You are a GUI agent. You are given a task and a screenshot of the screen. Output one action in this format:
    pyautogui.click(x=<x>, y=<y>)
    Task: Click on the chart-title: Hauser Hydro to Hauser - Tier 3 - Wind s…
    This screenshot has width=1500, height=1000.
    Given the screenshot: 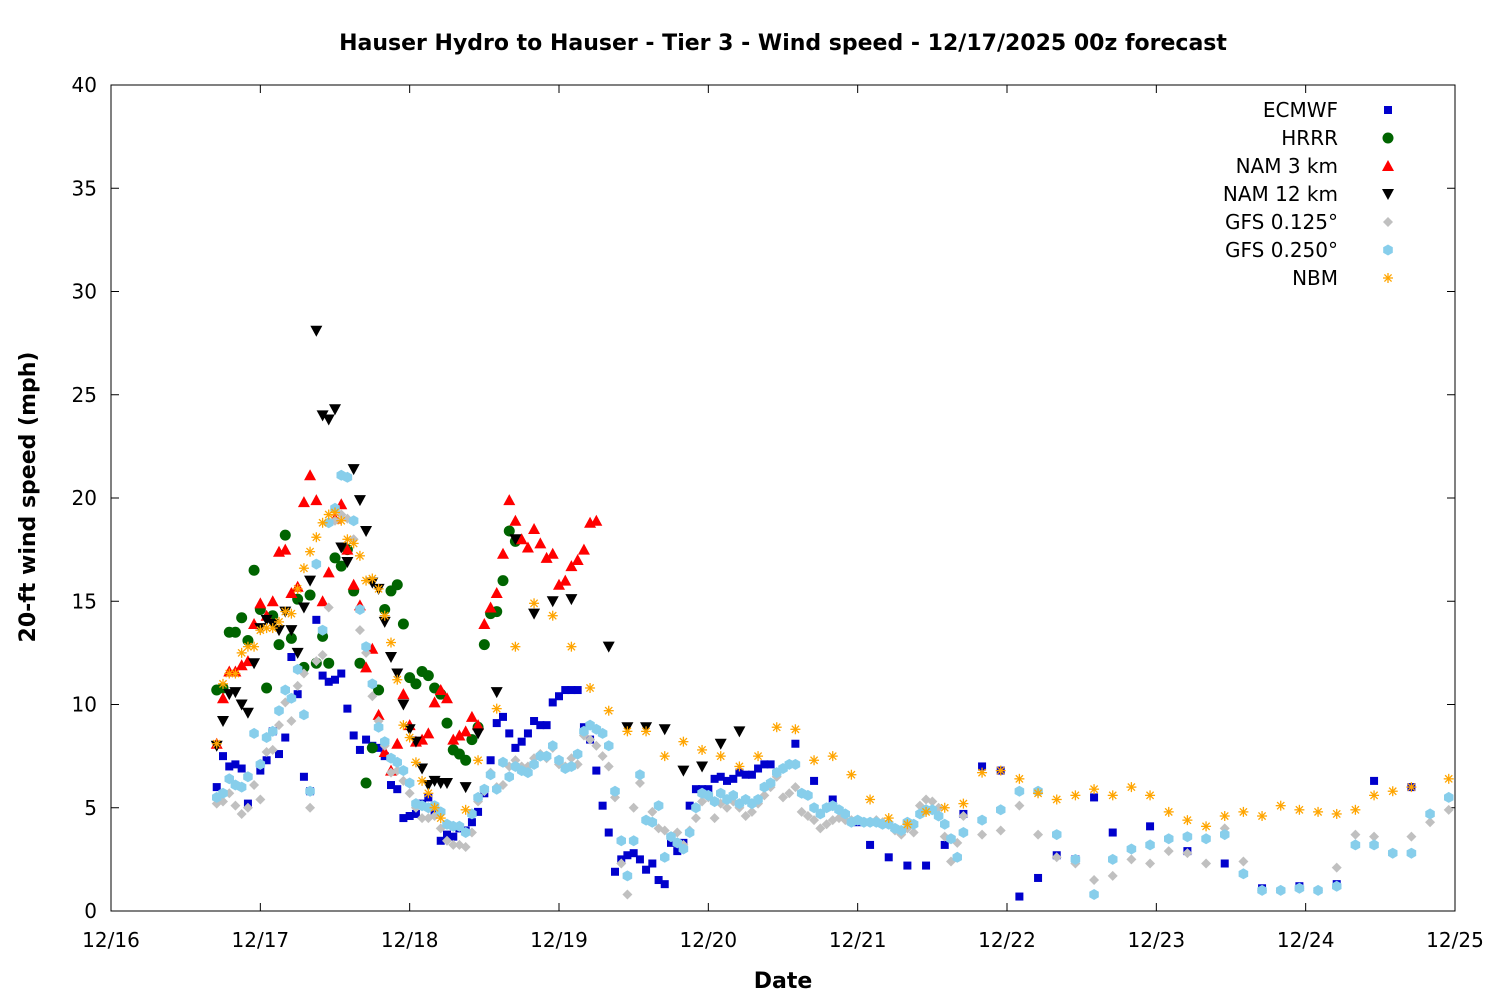 What is the action you would take?
    pyautogui.click(x=783, y=43)
    